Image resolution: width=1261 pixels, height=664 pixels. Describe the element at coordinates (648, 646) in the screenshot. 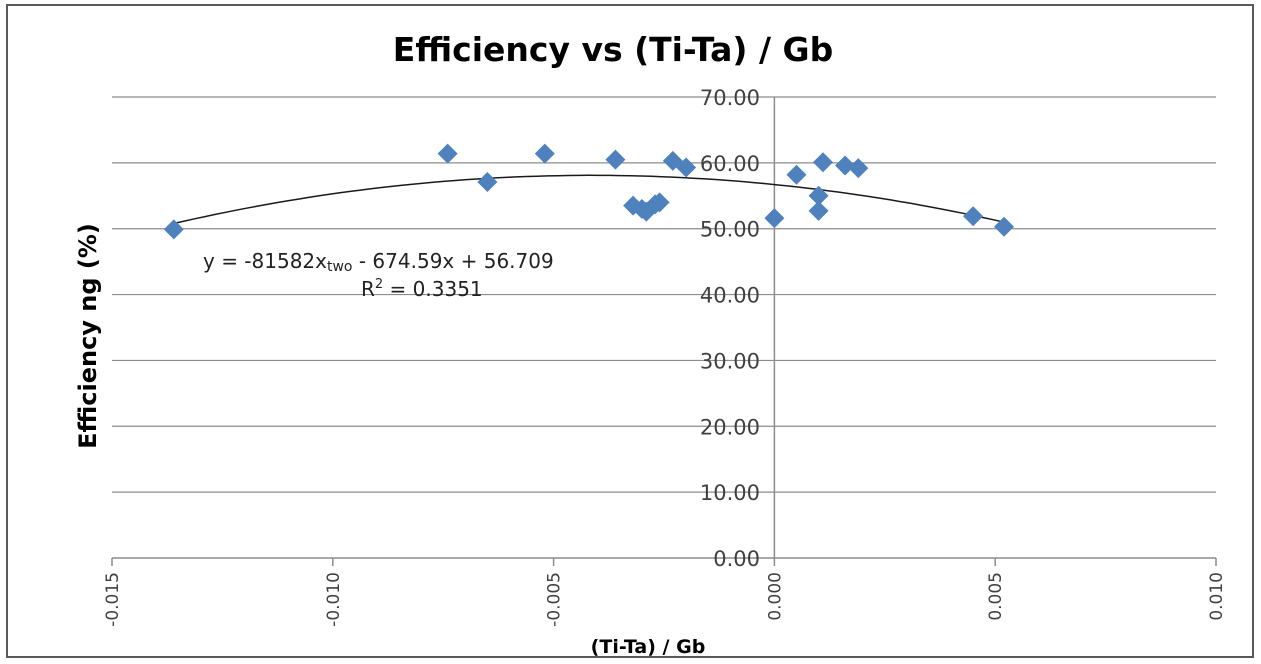

I see `x-axis-label: (Ti-Ta) / Gb` at that location.